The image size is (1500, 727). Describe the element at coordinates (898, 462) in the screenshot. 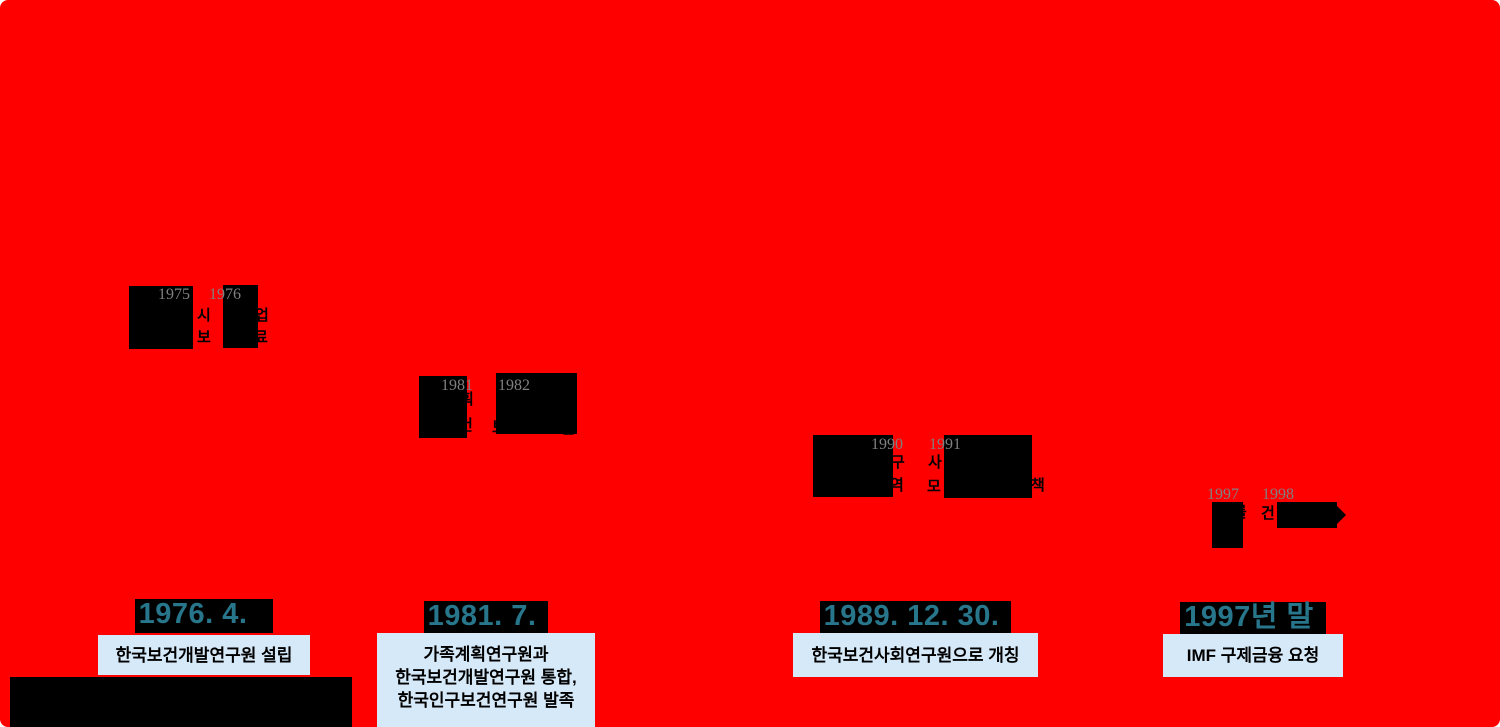

I see `caption-fragment: 구` at that location.